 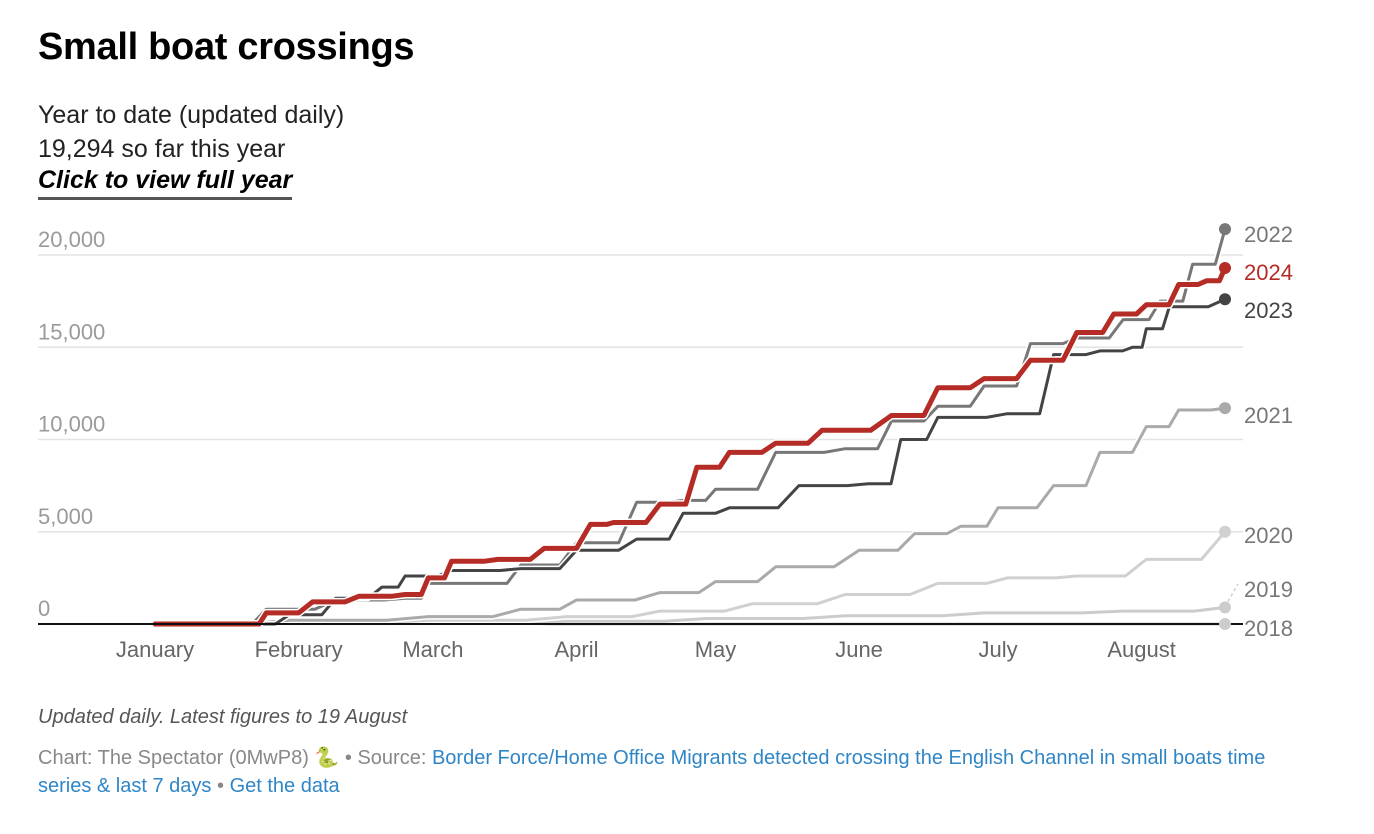 What do you see at coordinates (577, 649) in the screenshot?
I see `x-tick-label: April` at bounding box center [577, 649].